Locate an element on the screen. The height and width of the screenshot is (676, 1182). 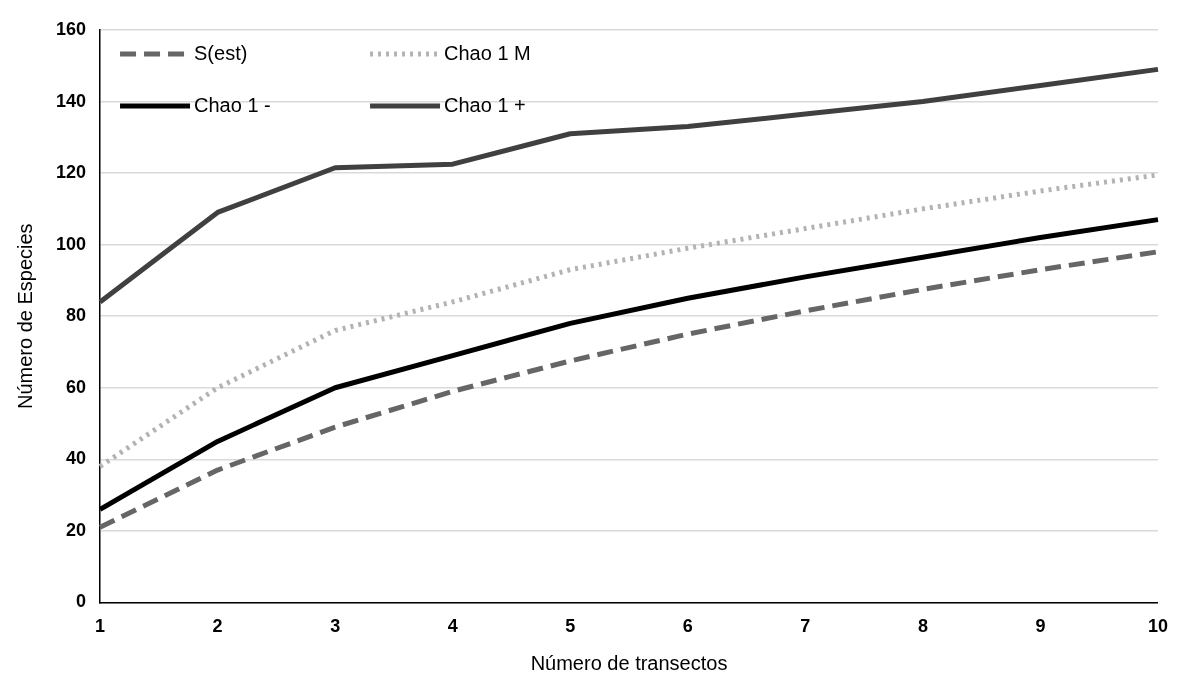
y-tick-label: 160 is located at coordinates (71, 28).